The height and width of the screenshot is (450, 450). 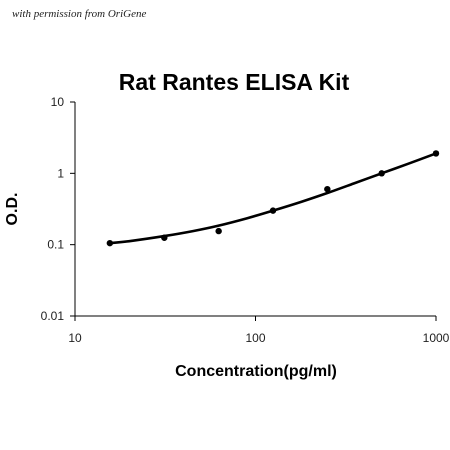 What do you see at coordinates (60, 173) in the screenshot?
I see `y-tick-label: 1` at bounding box center [60, 173].